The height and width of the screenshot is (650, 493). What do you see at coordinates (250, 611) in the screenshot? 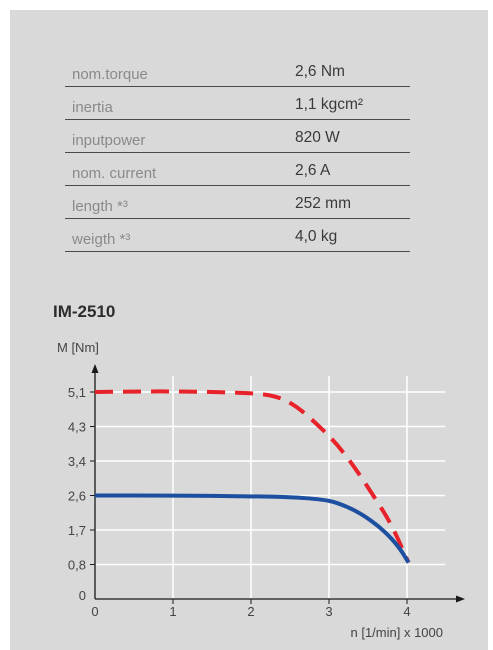
I see `x-tick-label: 2` at bounding box center [250, 611].